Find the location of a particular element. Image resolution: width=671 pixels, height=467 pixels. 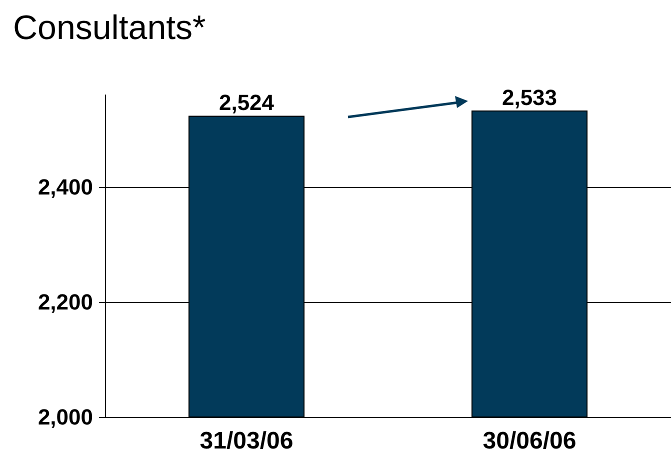

chart-title: Consultants* is located at coordinates (109, 28).